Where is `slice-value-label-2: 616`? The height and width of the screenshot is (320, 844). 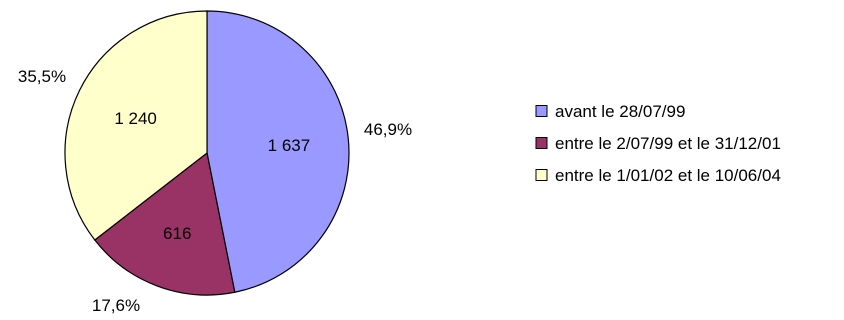 slice-value-label-2: 616 is located at coordinates (177, 233).